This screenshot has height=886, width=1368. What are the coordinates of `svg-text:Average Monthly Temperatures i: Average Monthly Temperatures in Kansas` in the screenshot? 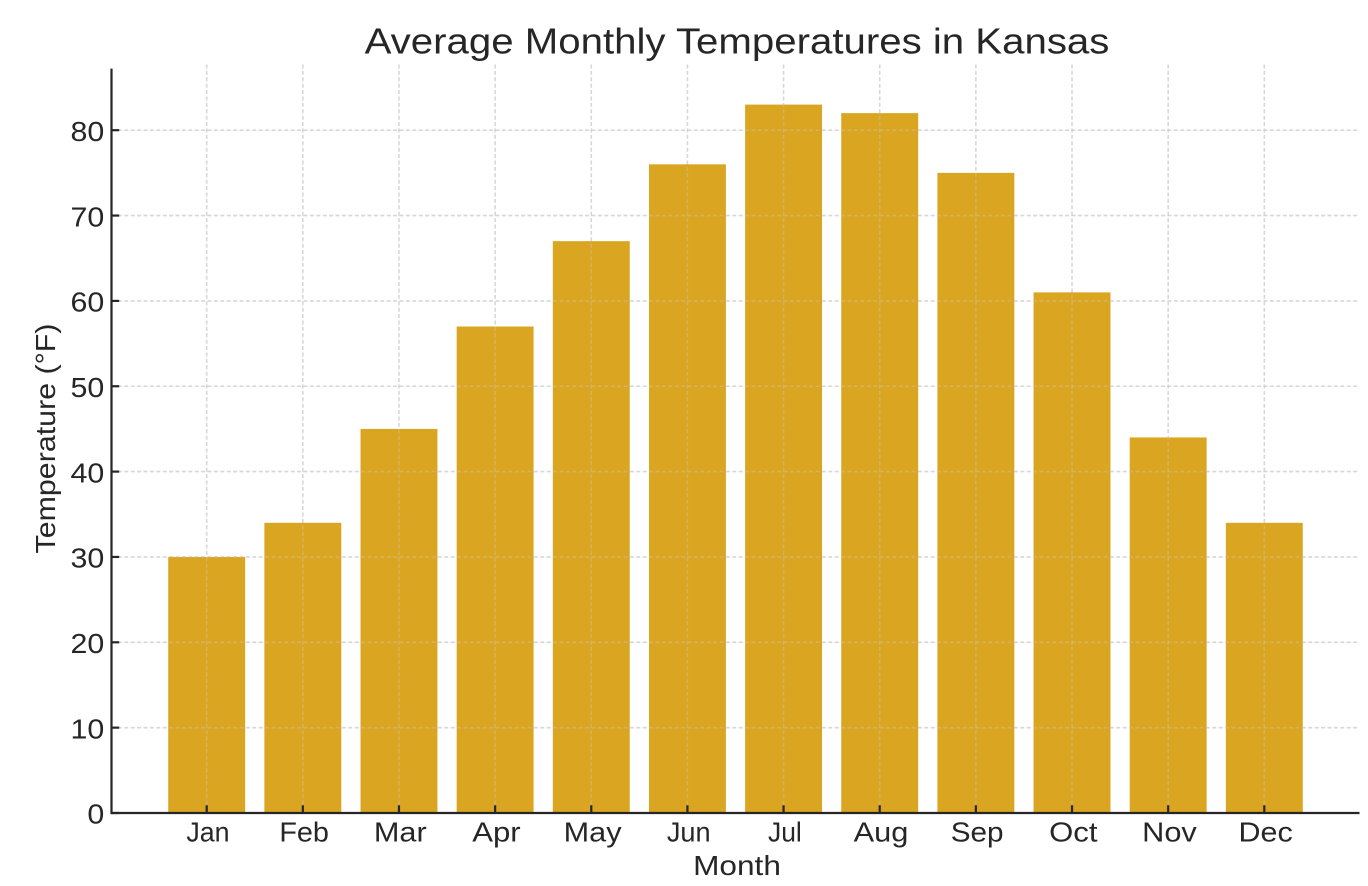 It's located at (737, 41).